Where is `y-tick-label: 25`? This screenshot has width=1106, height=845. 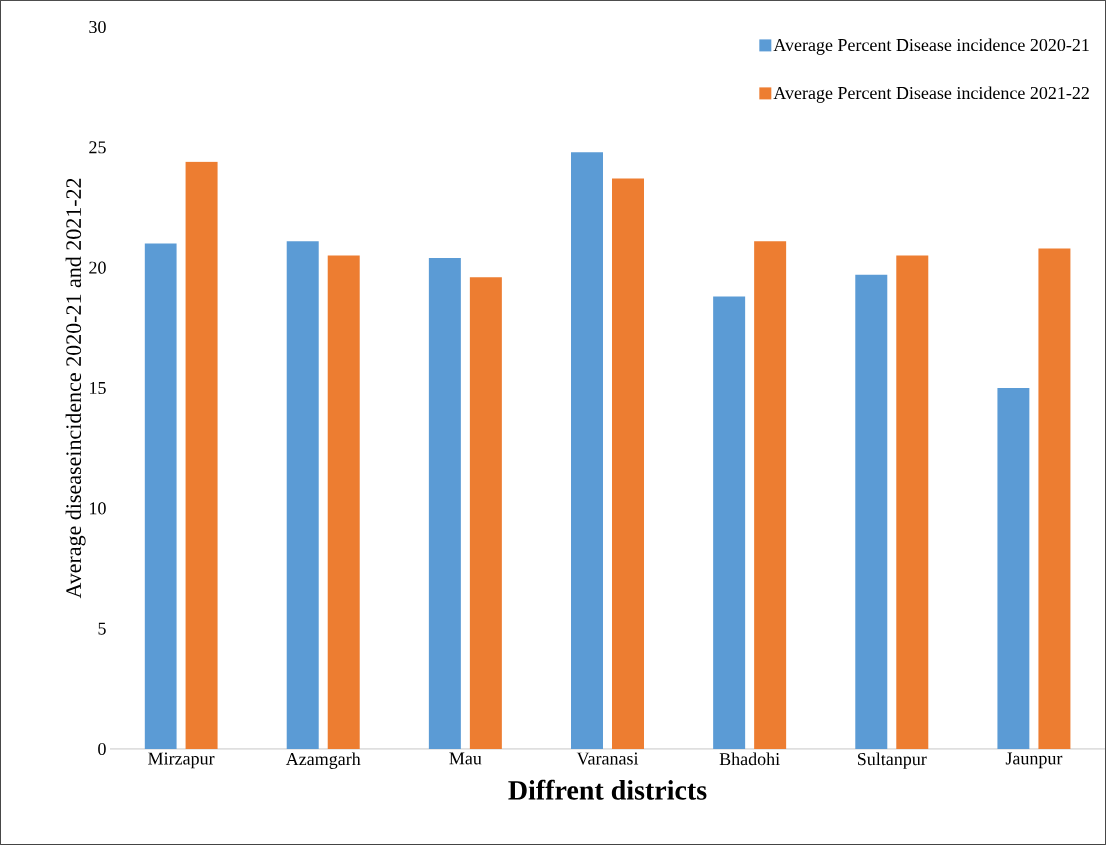
y-tick-label: 25 is located at coordinates (97, 147).